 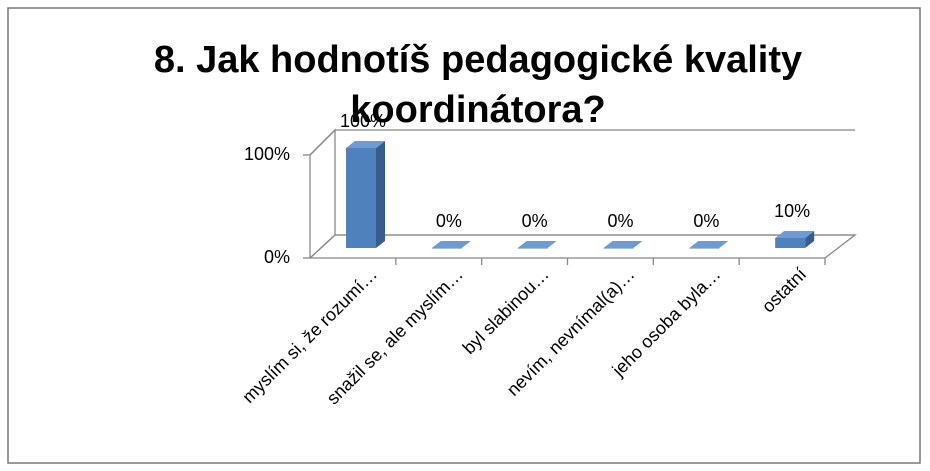 What do you see at coordinates (792, 211) in the screenshot?
I see `value-label: 10%` at bounding box center [792, 211].